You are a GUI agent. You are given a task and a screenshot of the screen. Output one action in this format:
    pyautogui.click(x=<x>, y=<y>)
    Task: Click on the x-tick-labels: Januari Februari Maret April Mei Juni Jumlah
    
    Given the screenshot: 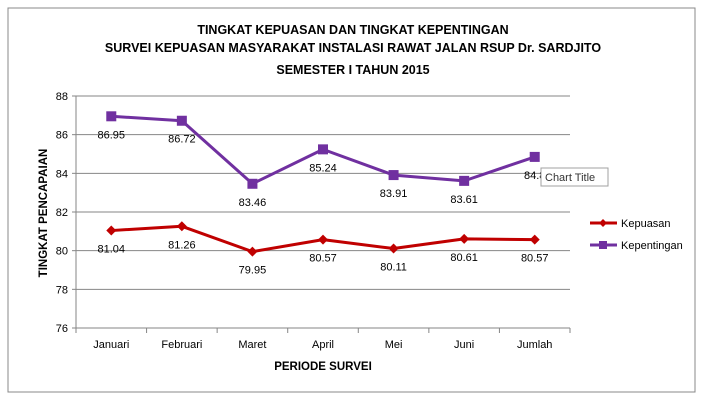 What is the action you would take?
    pyautogui.click(x=322, y=345)
    